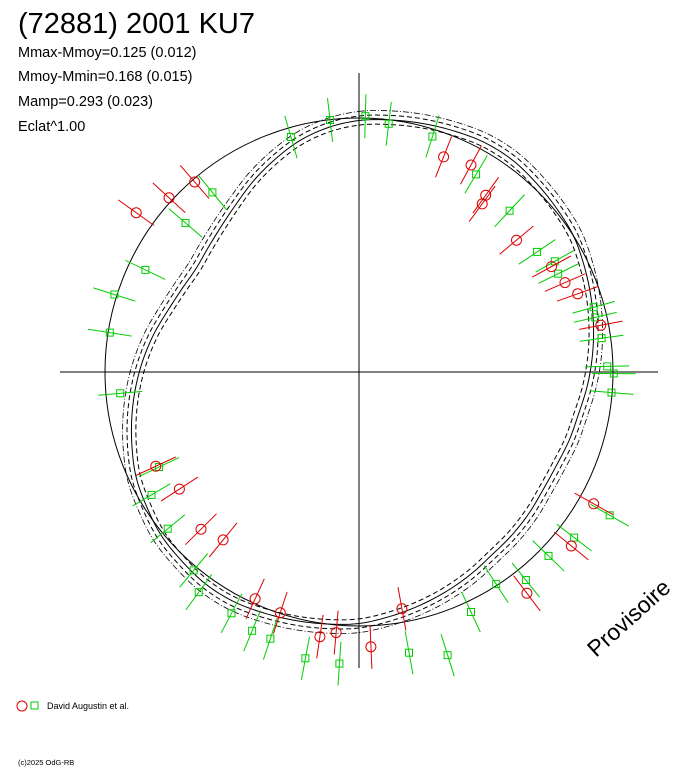 This screenshot has height=768, width=688. What do you see at coordinates (51, 127) in the screenshot?
I see `stat-line-4: Eclat^1.00` at bounding box center [51, 127].